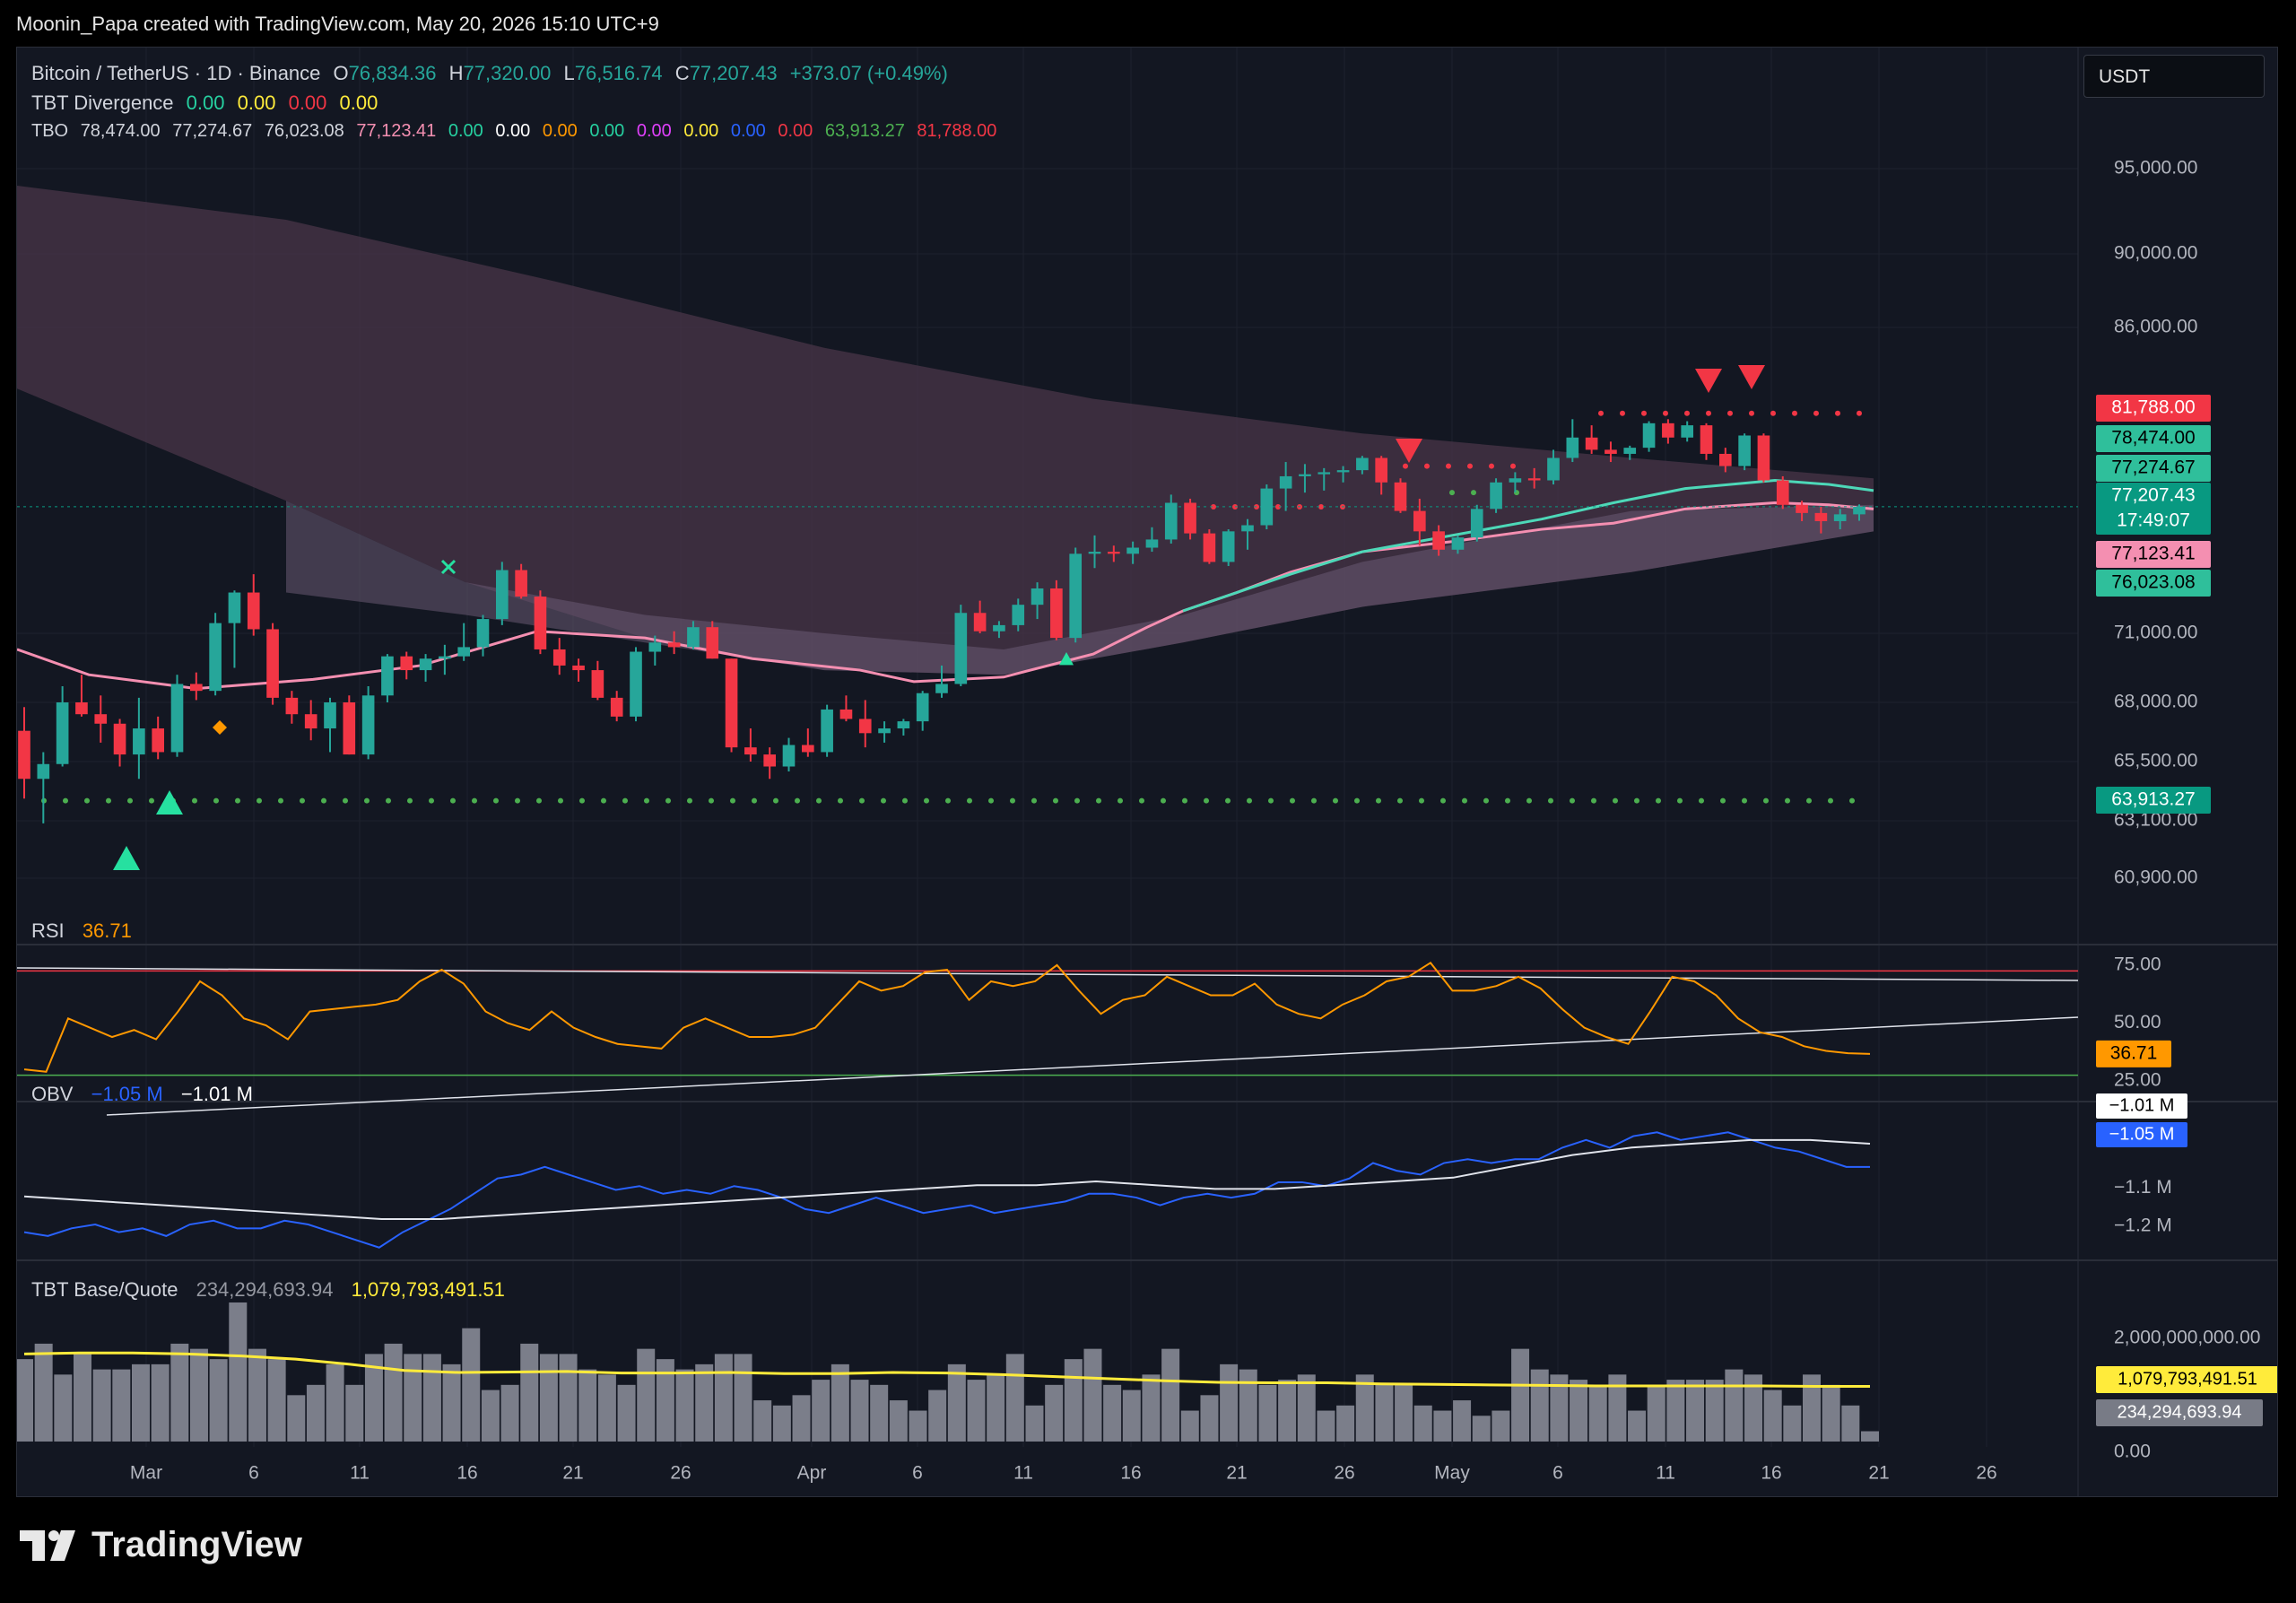 The width and height of the screenshot is (2296, 1603). Describe the element at coordinates (52, 1094) in the screenshot. I see `obv-name: OBV` at that location.